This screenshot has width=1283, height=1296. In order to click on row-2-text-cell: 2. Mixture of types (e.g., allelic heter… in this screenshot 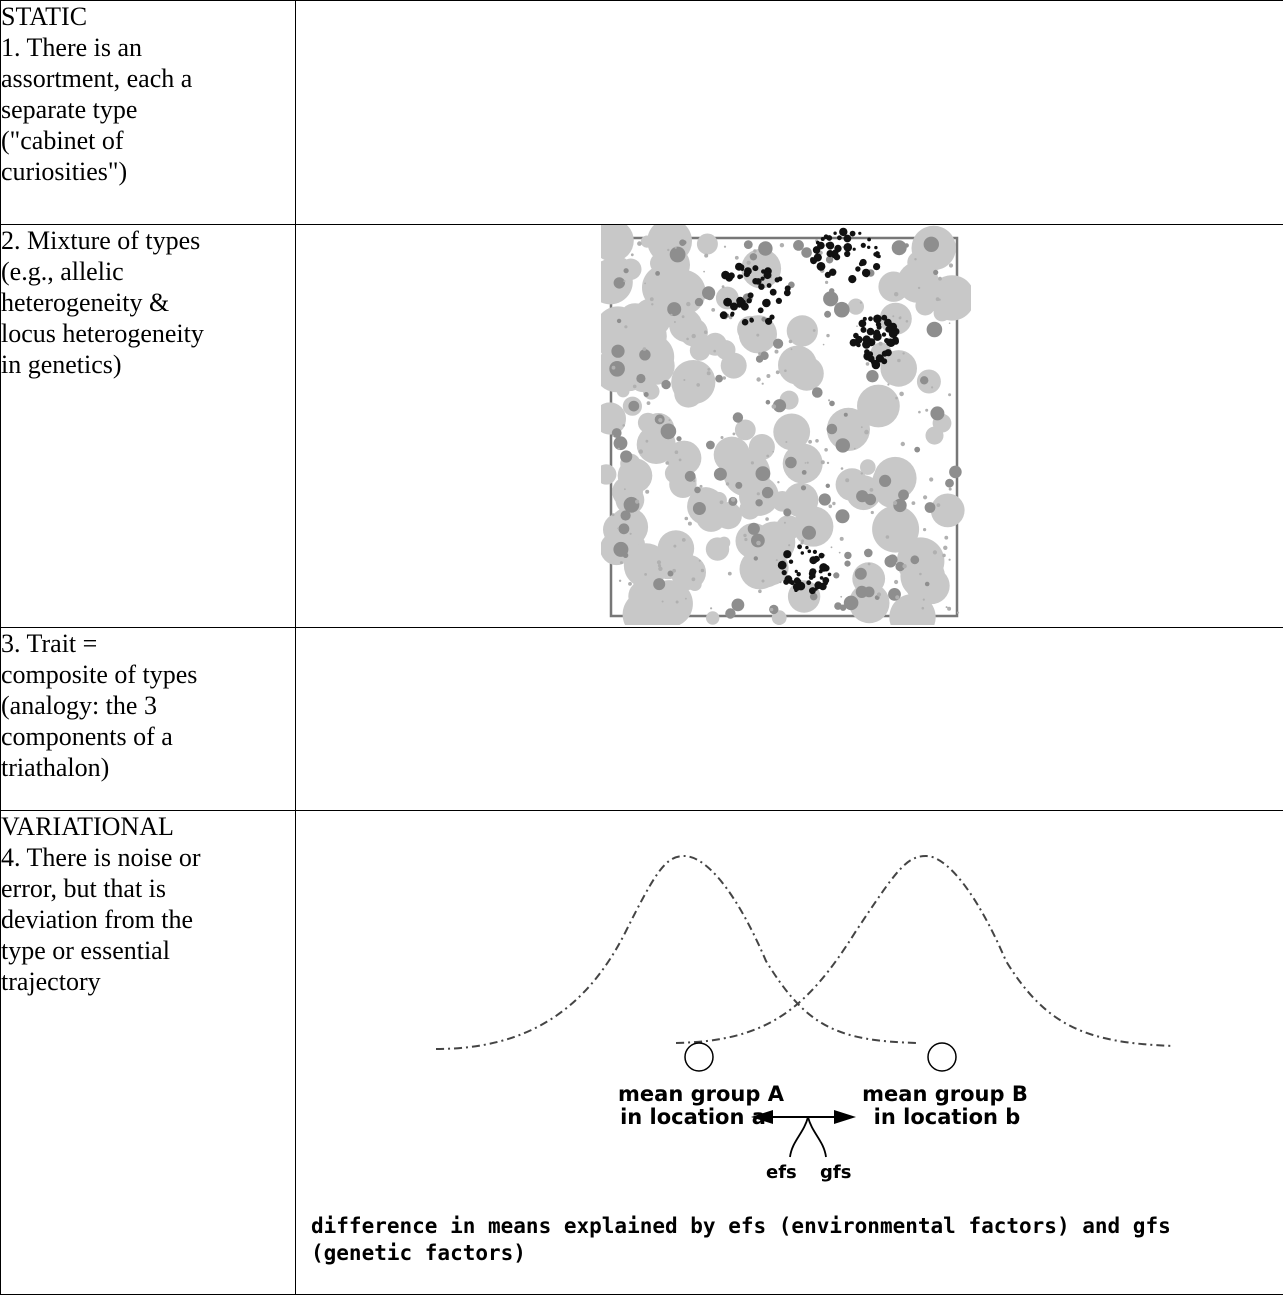, I will do `click(148, 426)`.